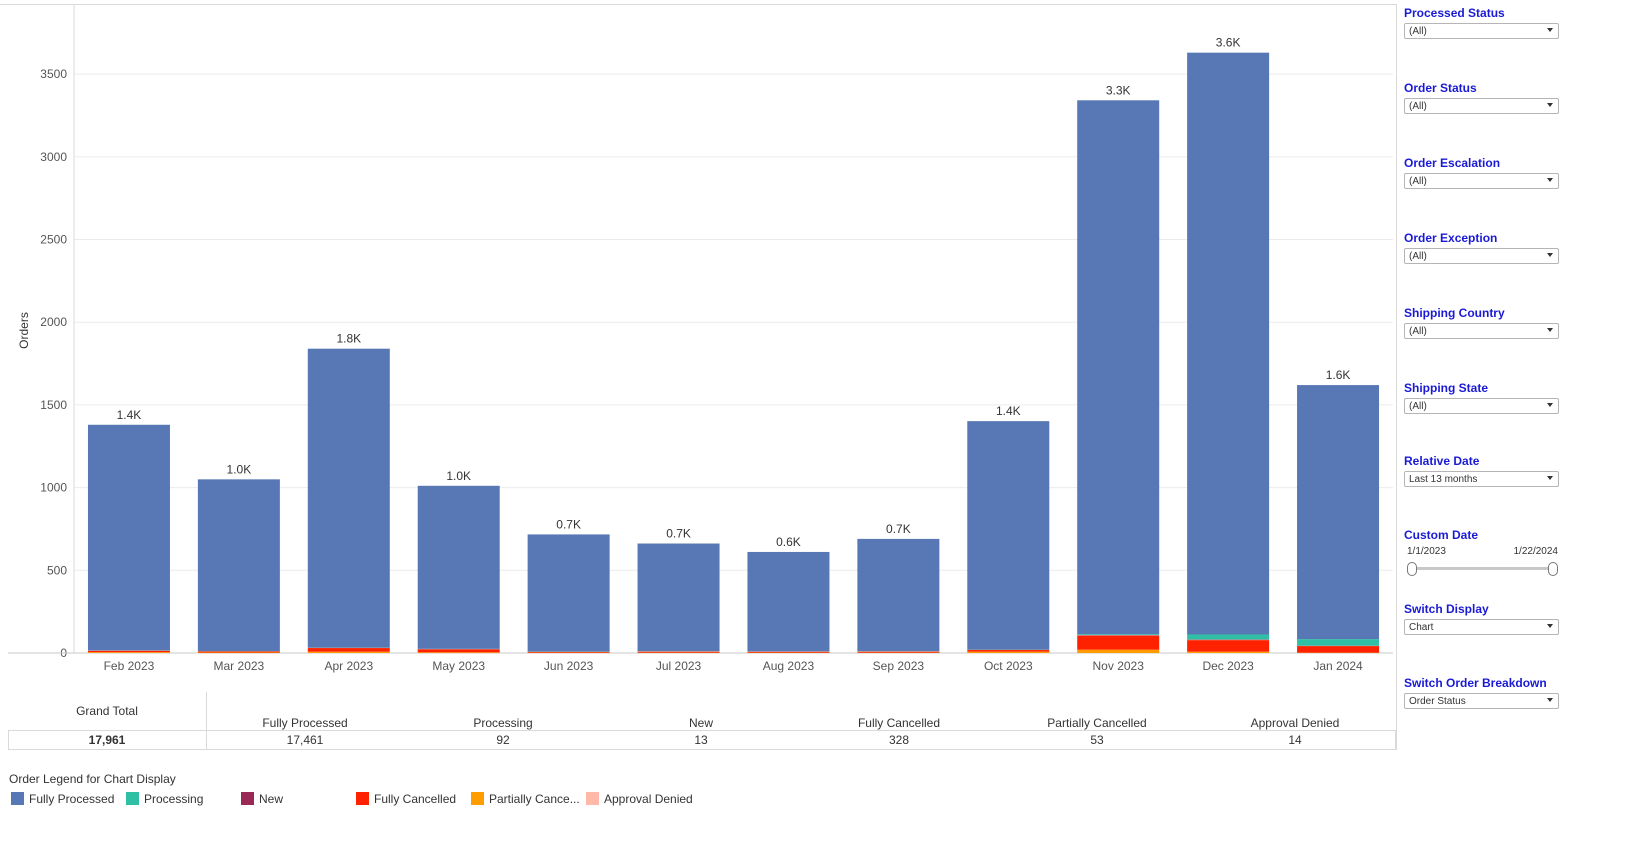 This screenshot has width=1634, height=858. I want to click on x-tick-label: Sep 2023, so click(899, 666).